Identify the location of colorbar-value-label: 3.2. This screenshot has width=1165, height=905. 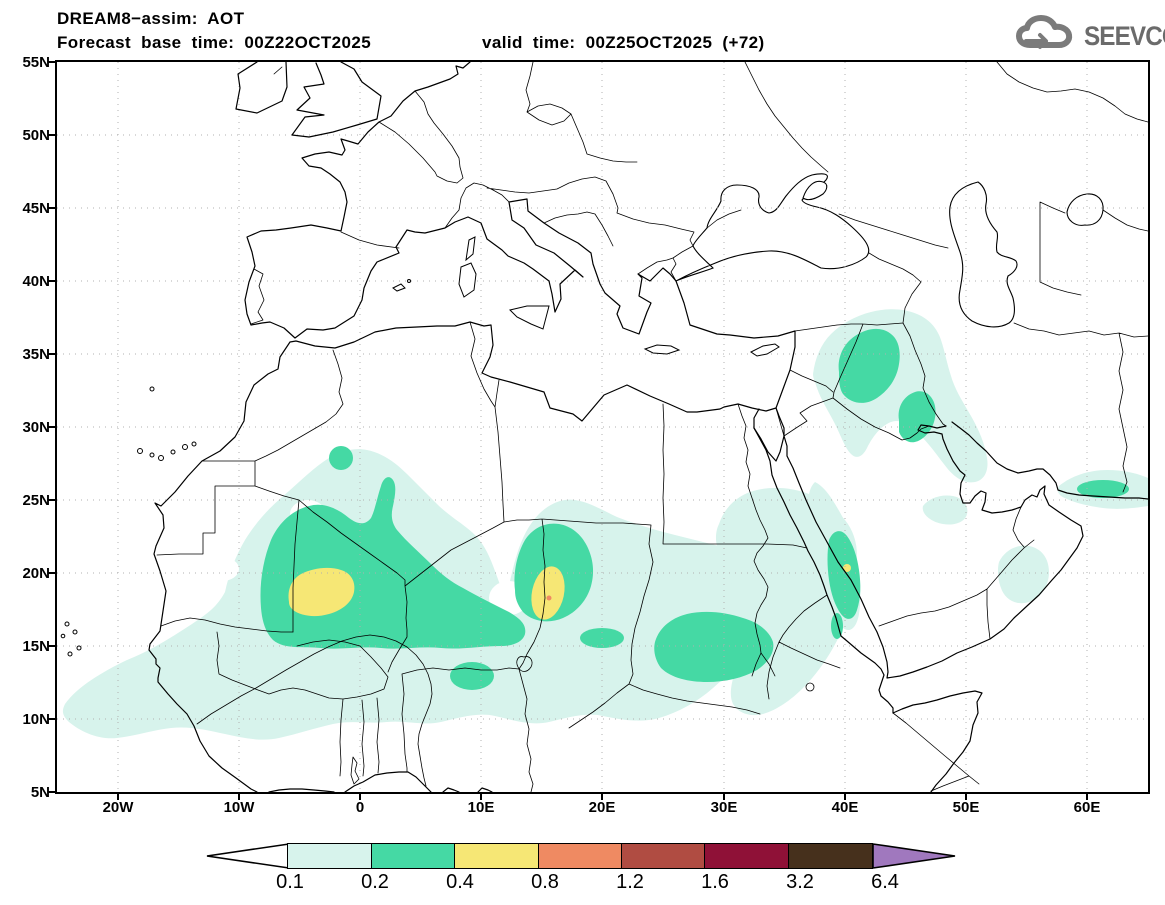
(800, 882).